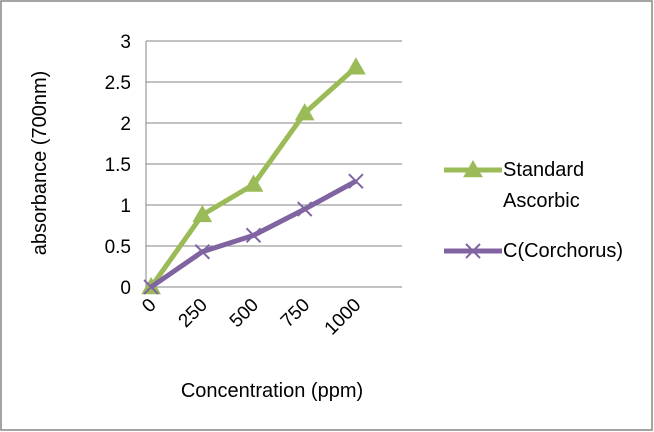  What do you see at coordinates (125, 288) in the screenshot?
I see `y-tick-label: 0` at bounding box center [125, 288].